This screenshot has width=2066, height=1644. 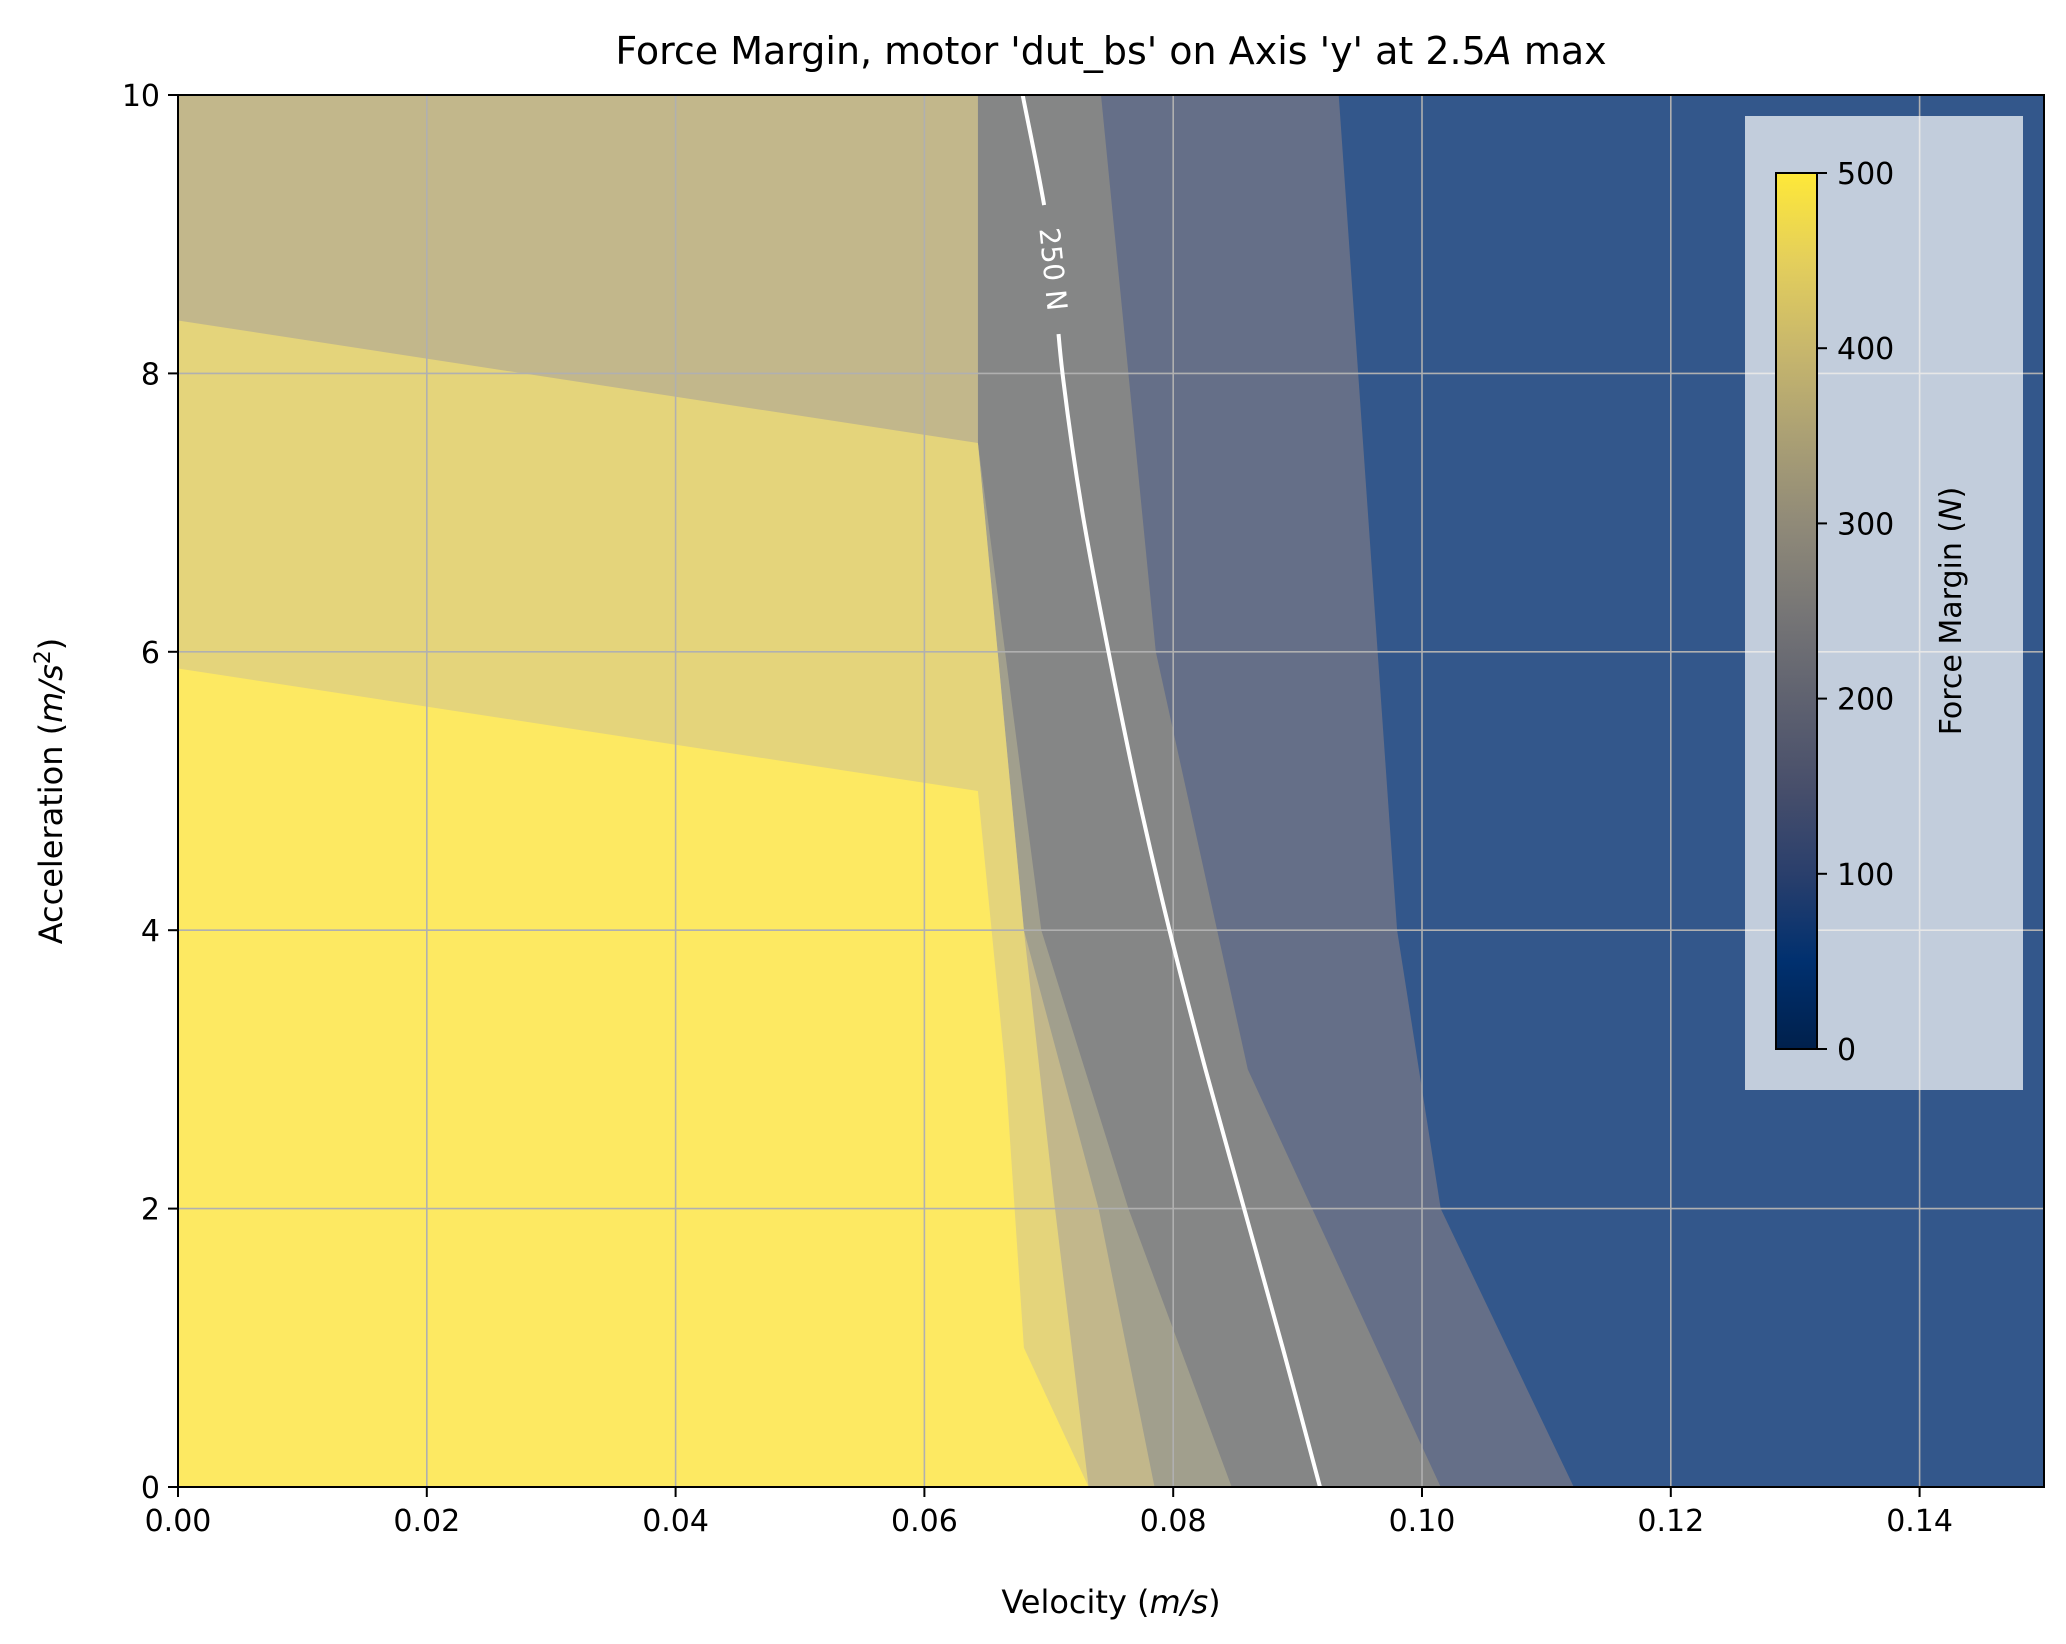 I want to click on y-tick-label: 0, so click(x=150, y=1488).